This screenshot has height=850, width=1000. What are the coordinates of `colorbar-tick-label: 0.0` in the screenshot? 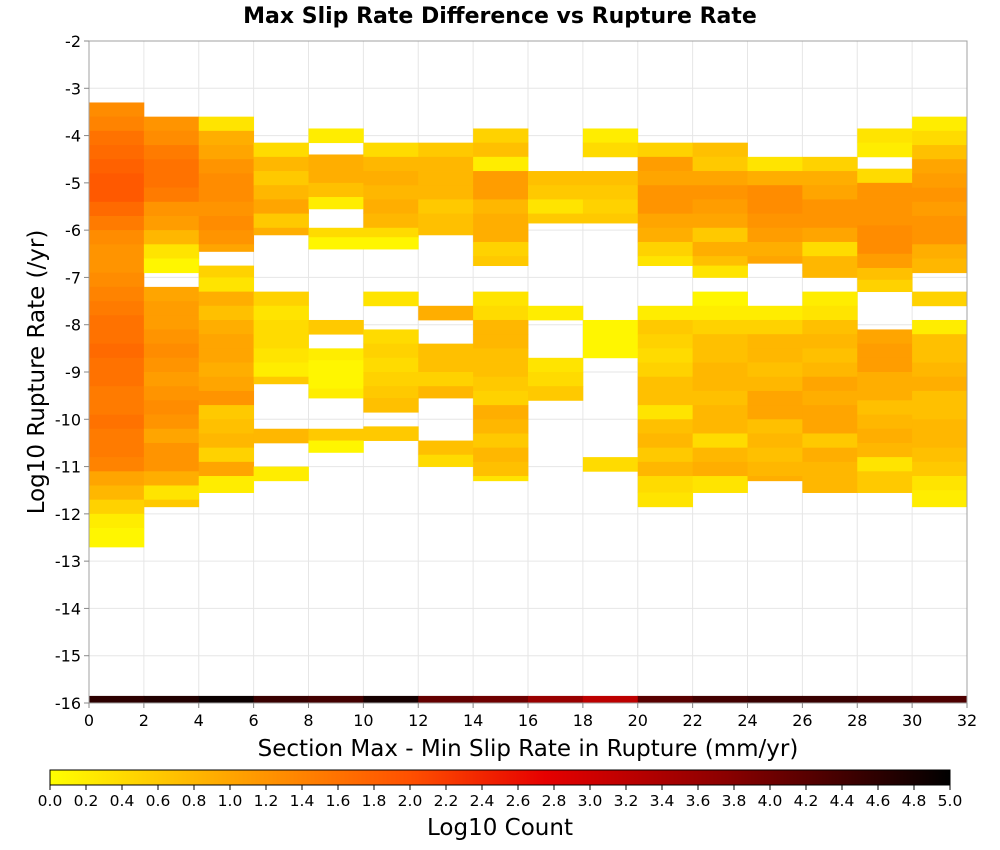 It's located at (50, 801).